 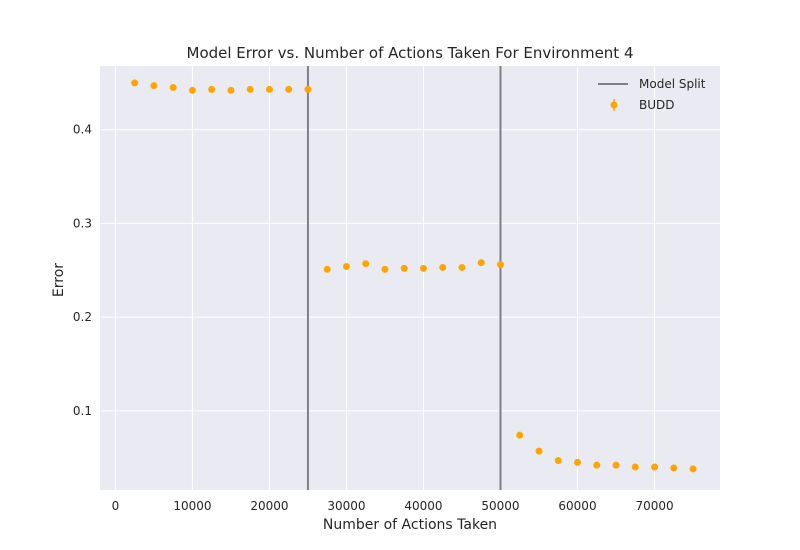 What do you see at coordinates (393, 506) in the screenshot?
I see `x-tick-labels: 0 10000 20000 30000 40000 50000 60000 70000` at bounding box center [393, 506].